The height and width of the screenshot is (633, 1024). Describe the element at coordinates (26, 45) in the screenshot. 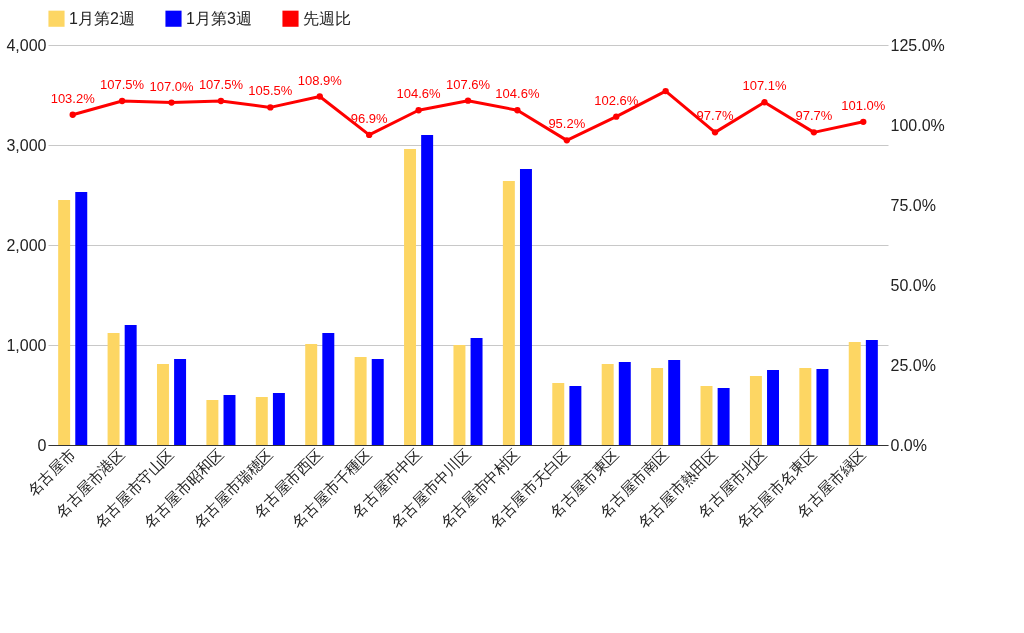

I see `y-tick-label: 4,000` at that location.